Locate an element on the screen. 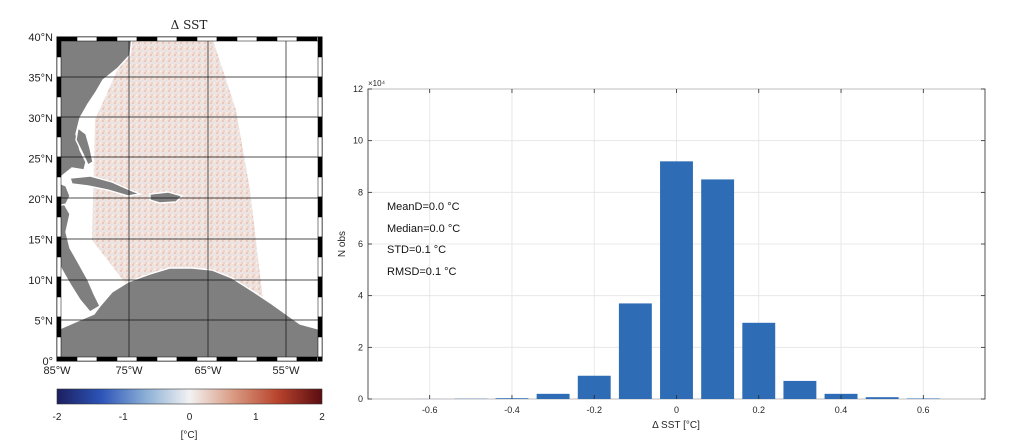 The height and width of the screenshot is (448, 1010). x-tick-label: 0.6 is located at coordinates (923, 410).